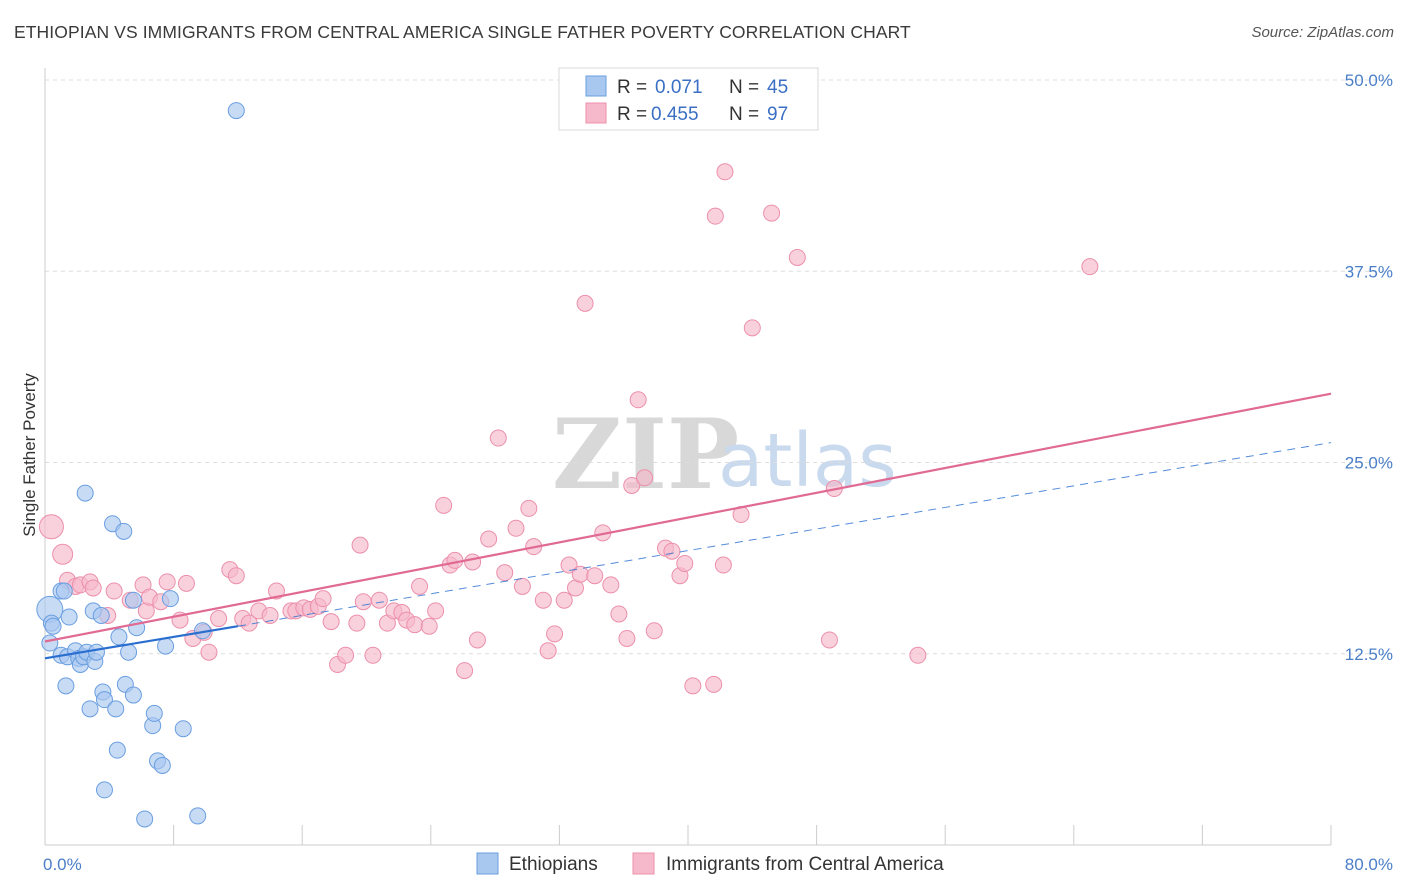 The image size is (1406, 892). What do you see at coordinates (141, 642) in the screenshot?
I see `trendline-ethiopians` at bounding box center [141, 642].